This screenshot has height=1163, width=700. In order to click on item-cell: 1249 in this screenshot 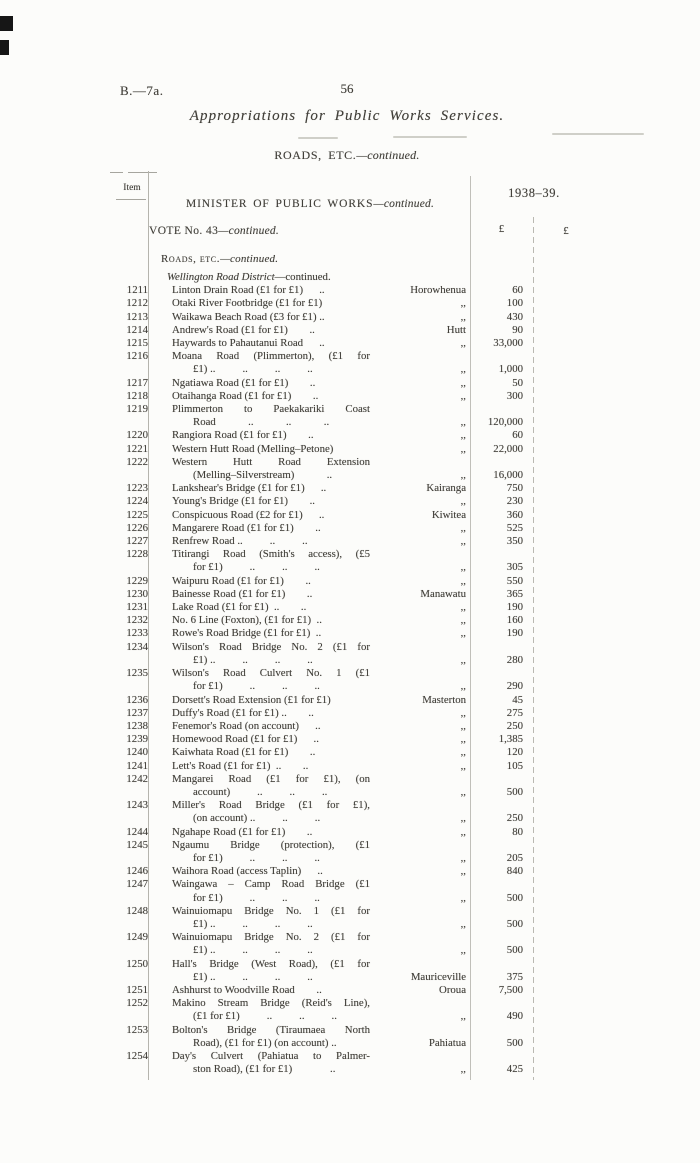, I will do `click(137, 937)`.